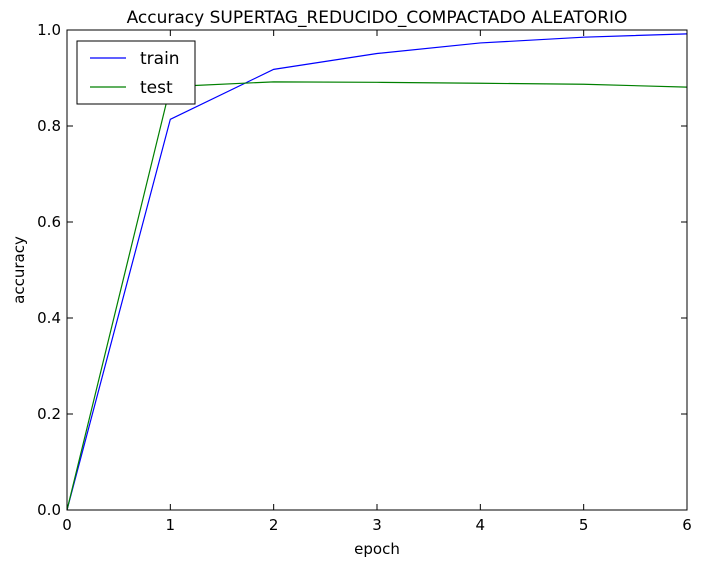  What do you see at coordinates (687, 525) in the screenshot?
I see `x-tick-label: 6` at bounding box center [687, 525].